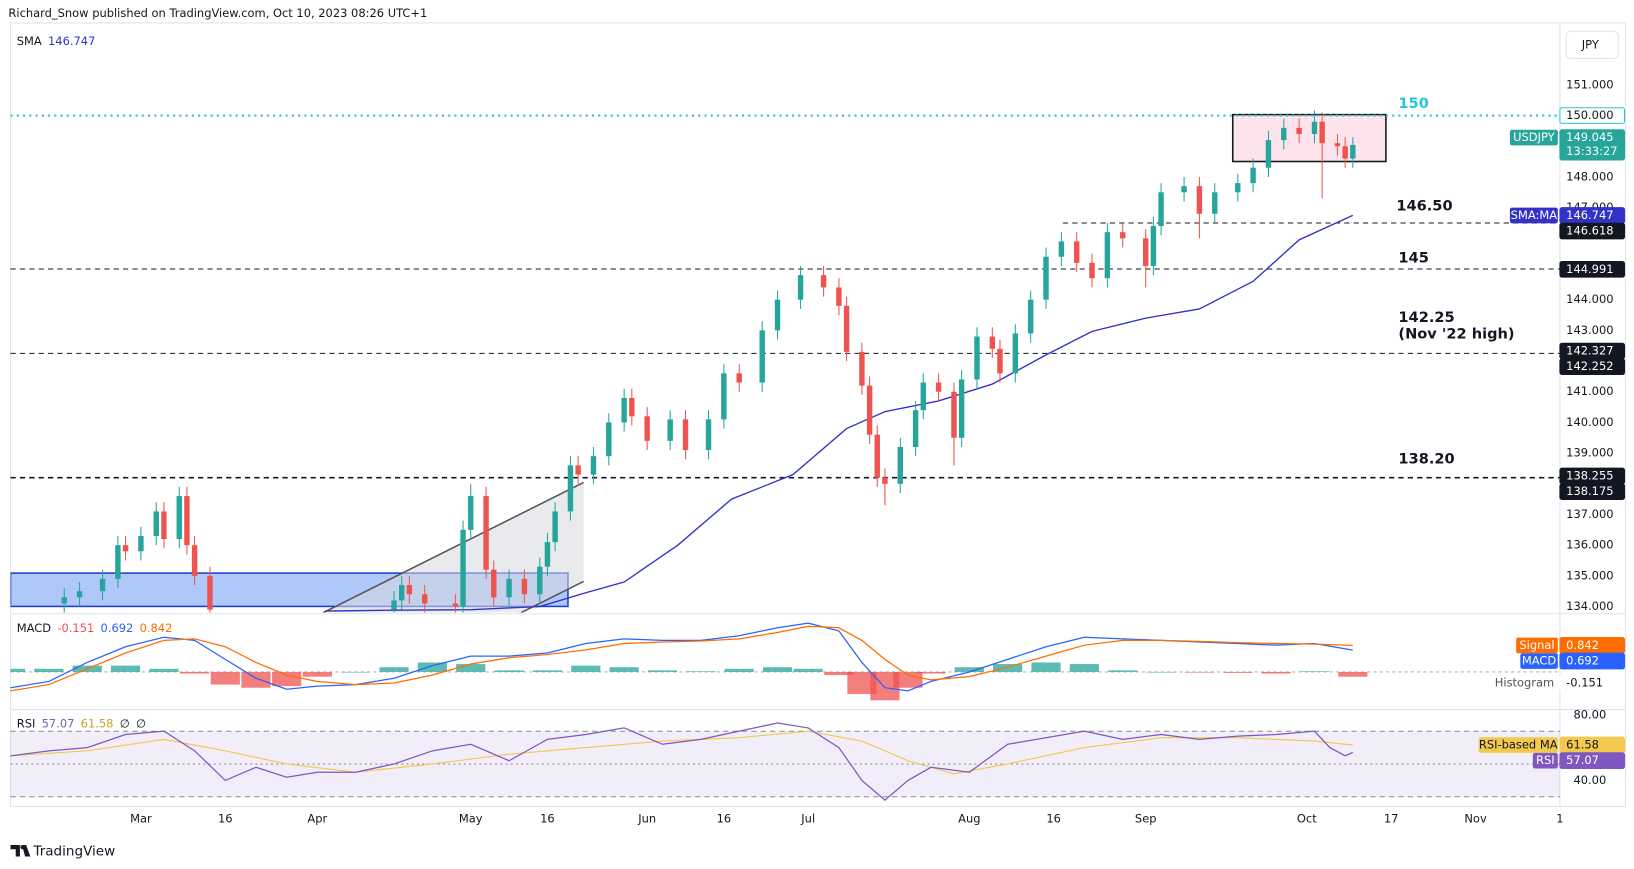 The height and width of the screenshot is (869, 1634). I want to click on level-label: 142.25, so click(1426, 317).